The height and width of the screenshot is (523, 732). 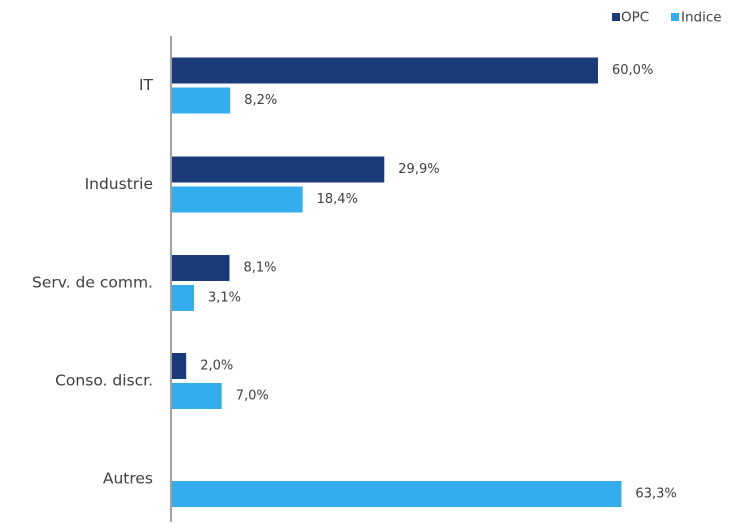 What do you see at coordinates (146, 85) in the screenshot?
I see `category-label: IT` at bounding box center [146, 85].